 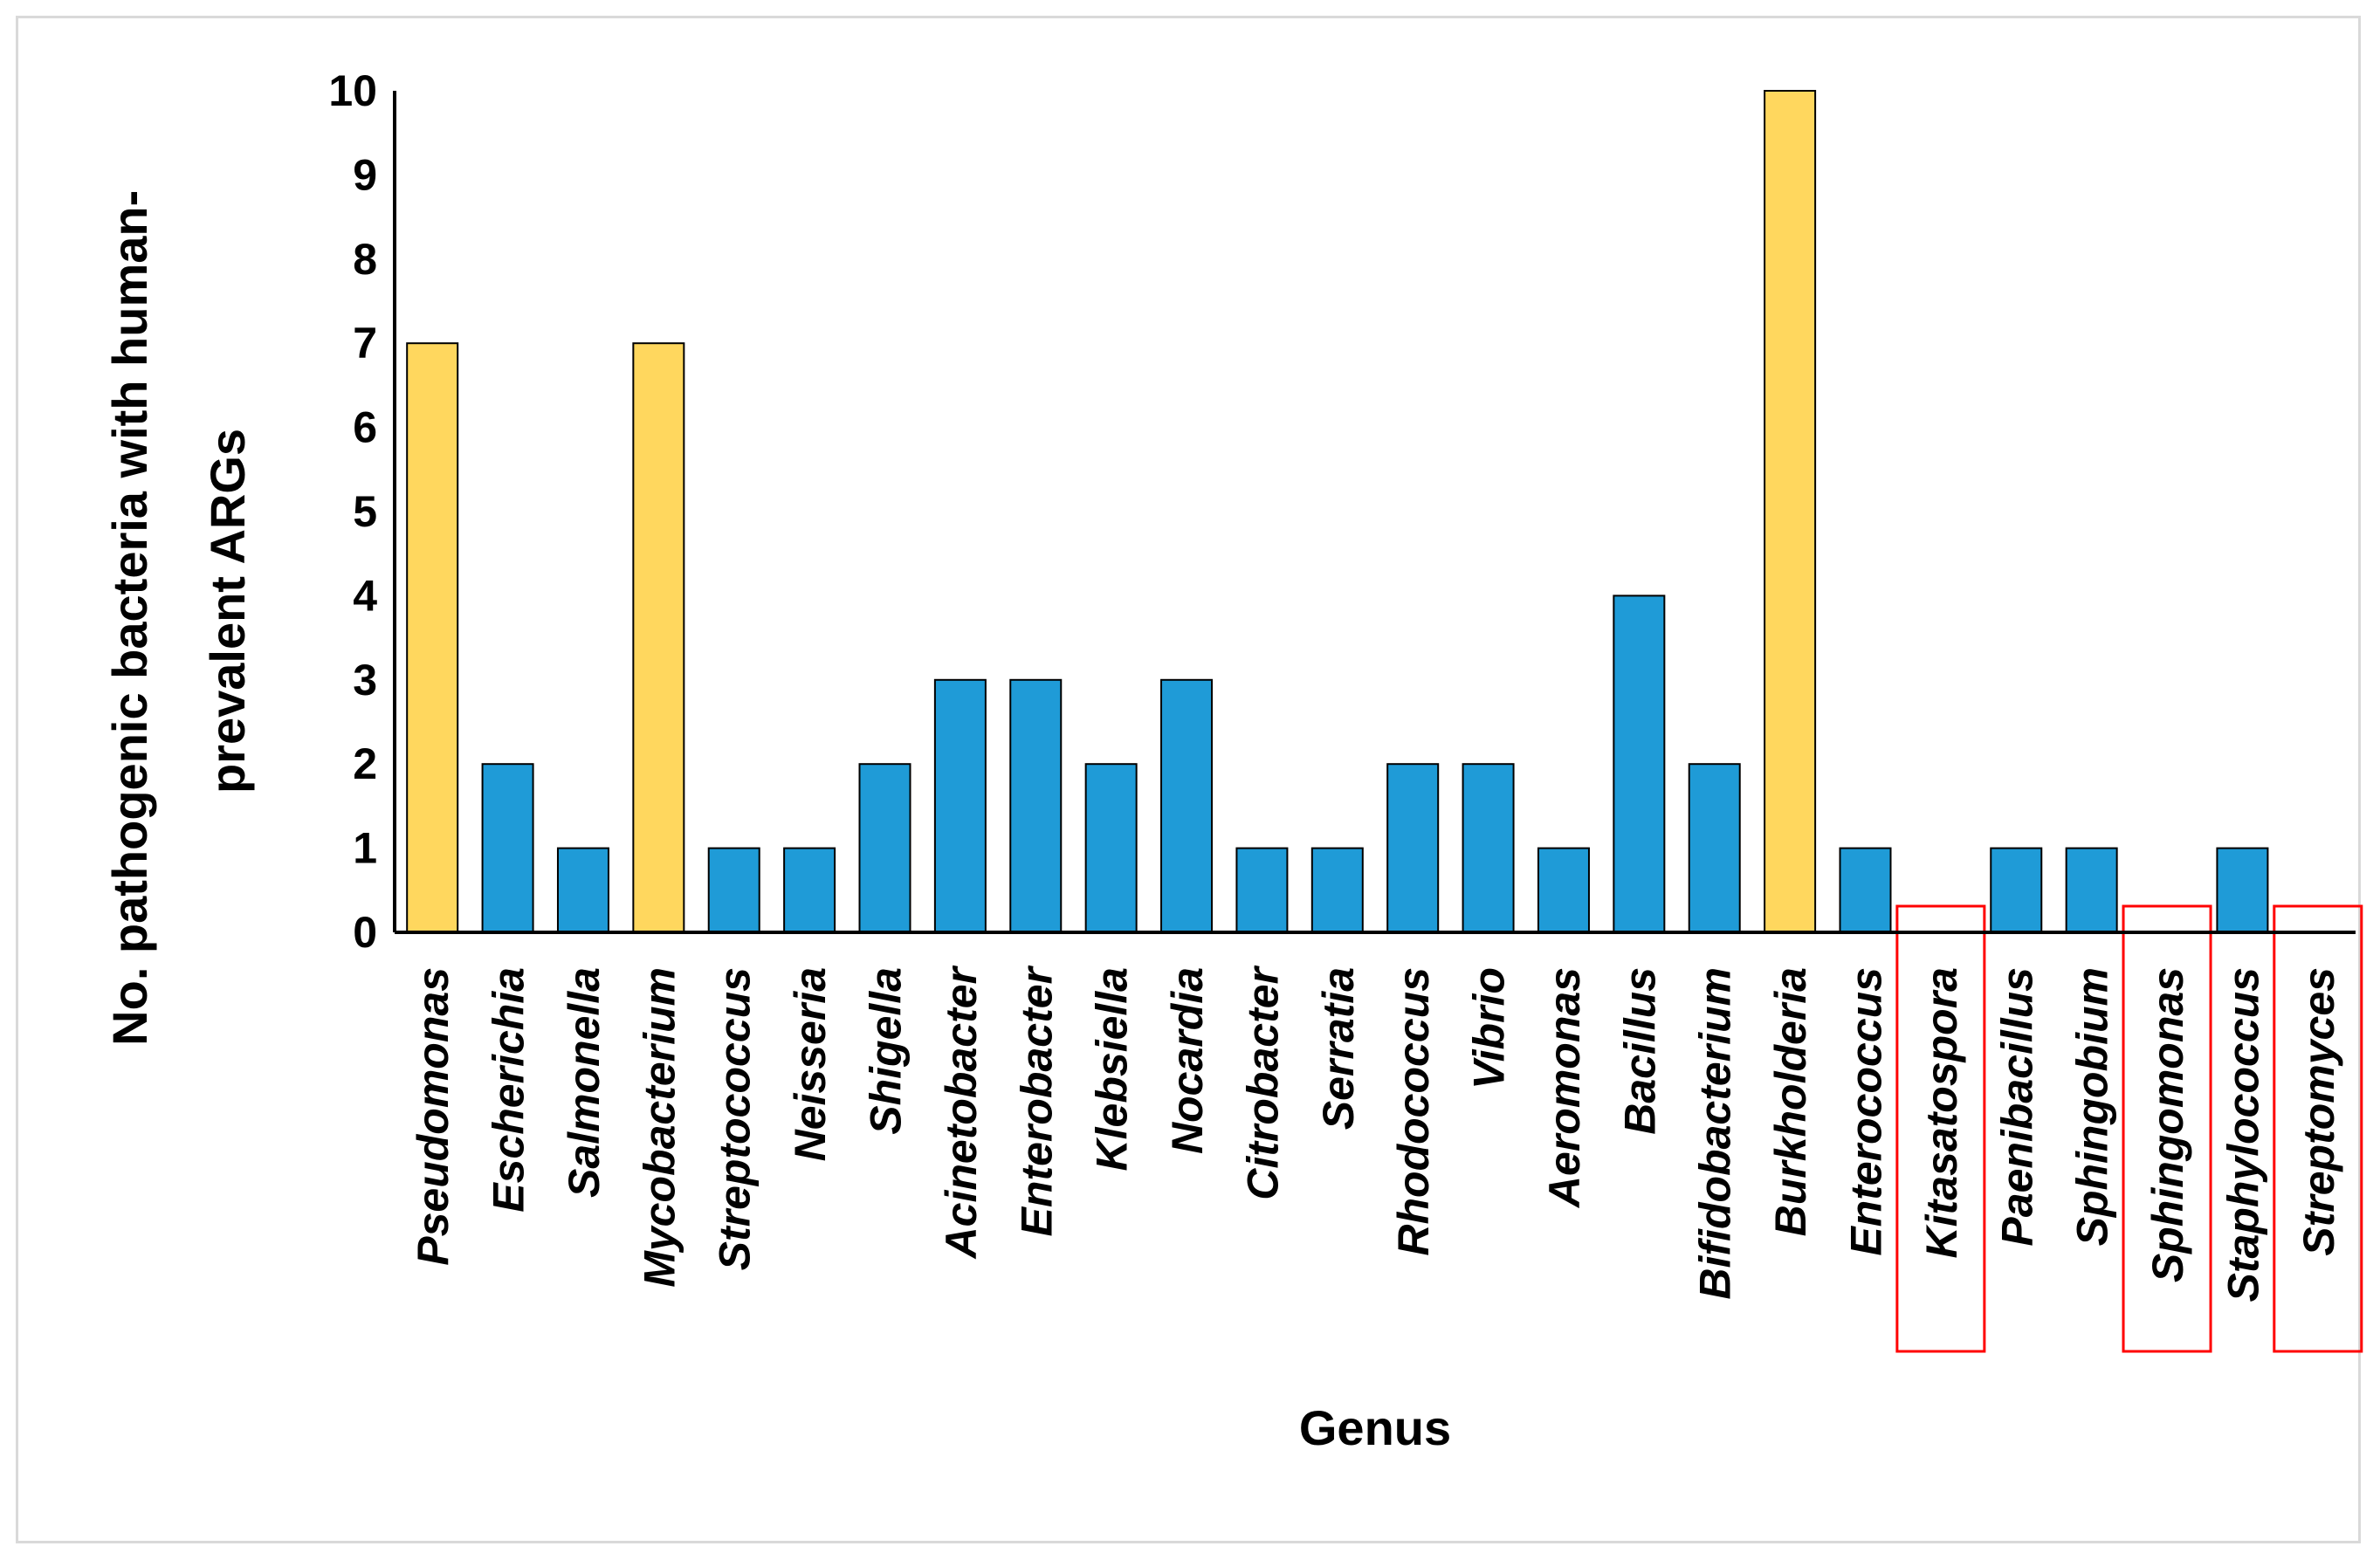 I want to click on bar-bifidobacterium, so click(x=1714, y=848).